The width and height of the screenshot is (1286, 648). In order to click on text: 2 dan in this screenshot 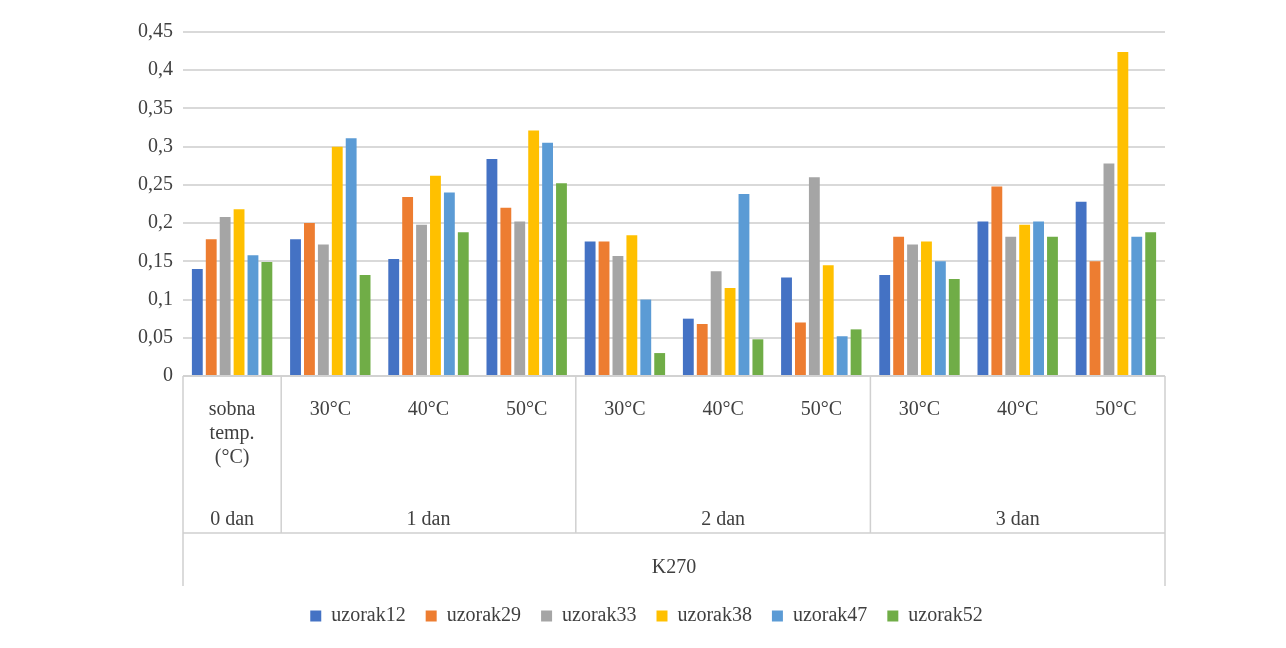, I will do `click(723, 518)`.